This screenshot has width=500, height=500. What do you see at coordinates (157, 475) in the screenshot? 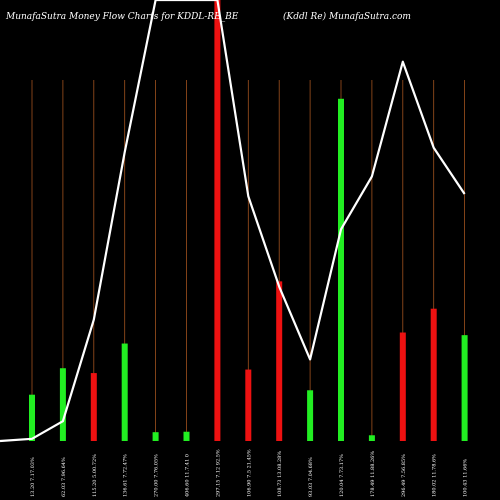
I see `x-tick-label: 270.00 7.76.05%` at bounding box center [157, 475].